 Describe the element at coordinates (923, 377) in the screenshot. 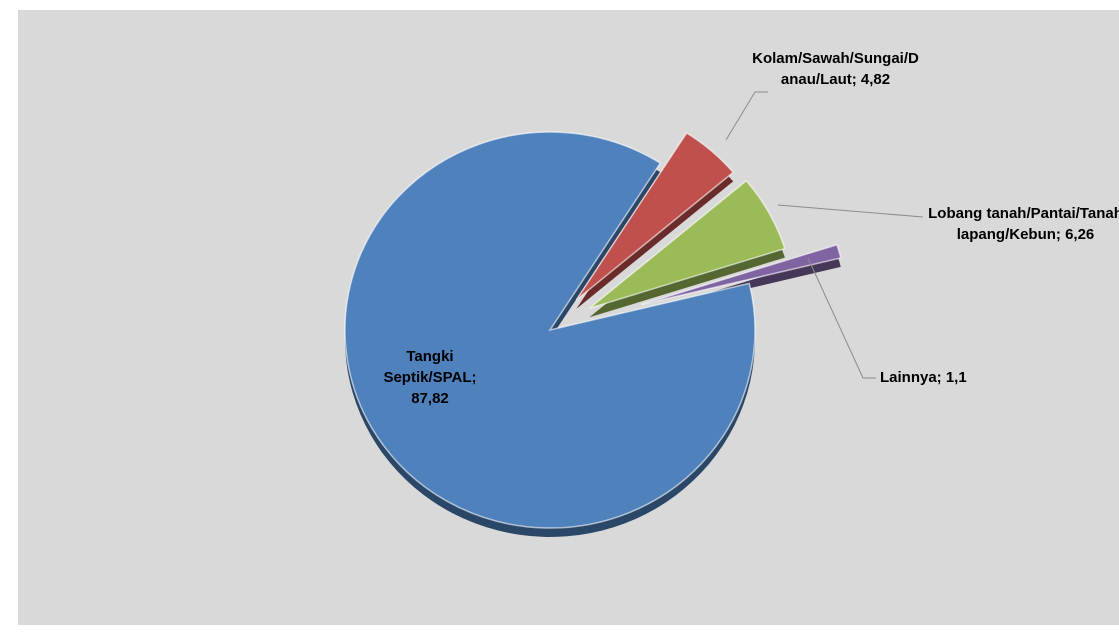

I see `data-label: Lainnya; 1,1` at that location.